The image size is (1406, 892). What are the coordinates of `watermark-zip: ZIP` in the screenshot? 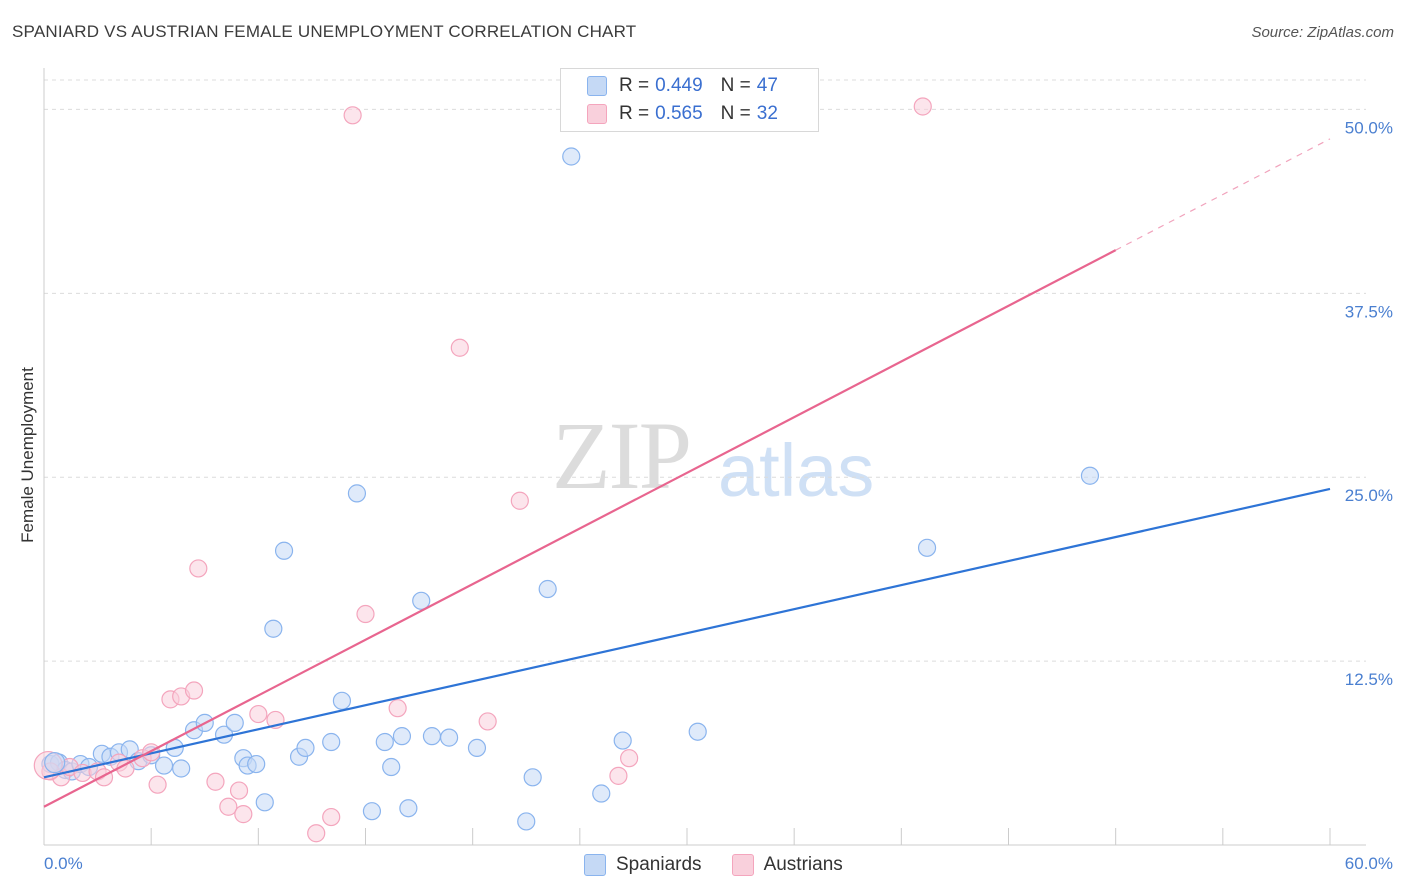 It's located at (622, 455).